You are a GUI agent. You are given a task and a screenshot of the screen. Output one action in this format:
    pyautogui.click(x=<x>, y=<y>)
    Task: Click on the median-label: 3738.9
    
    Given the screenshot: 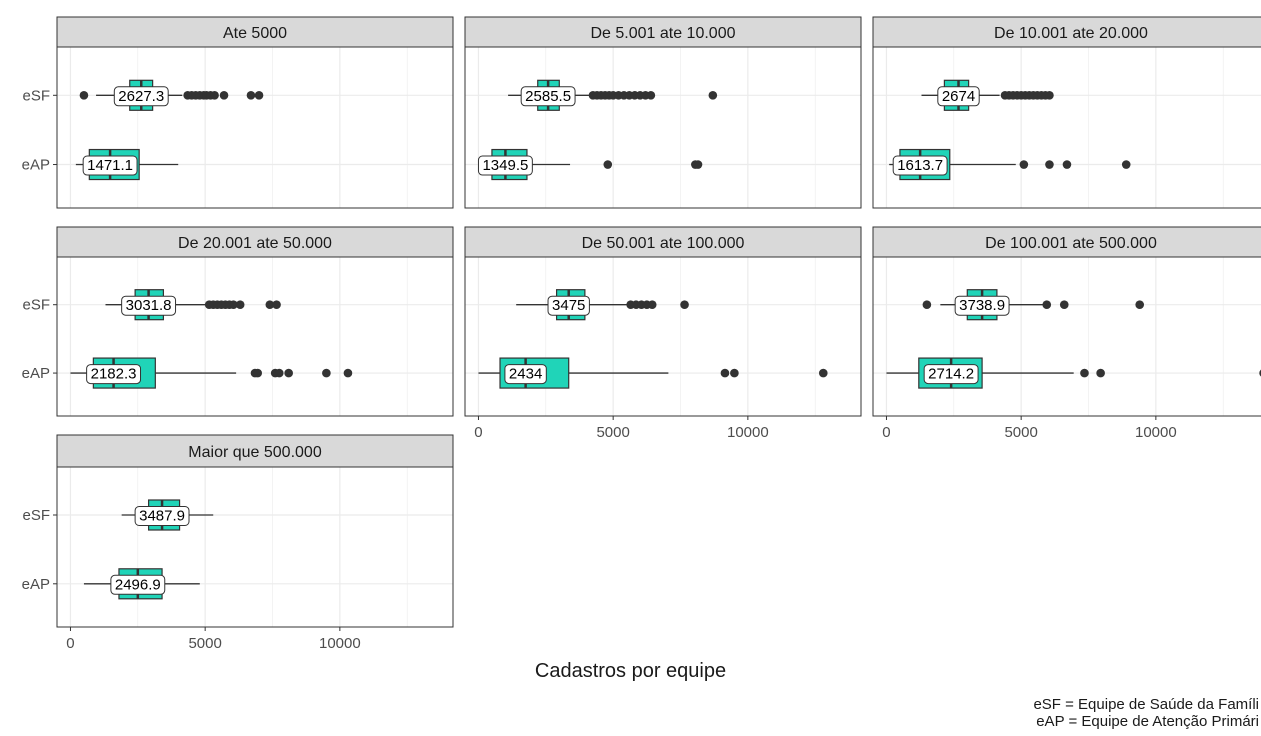 What is the action you would take?
    pyautogui.click(x=982, y=305)
    